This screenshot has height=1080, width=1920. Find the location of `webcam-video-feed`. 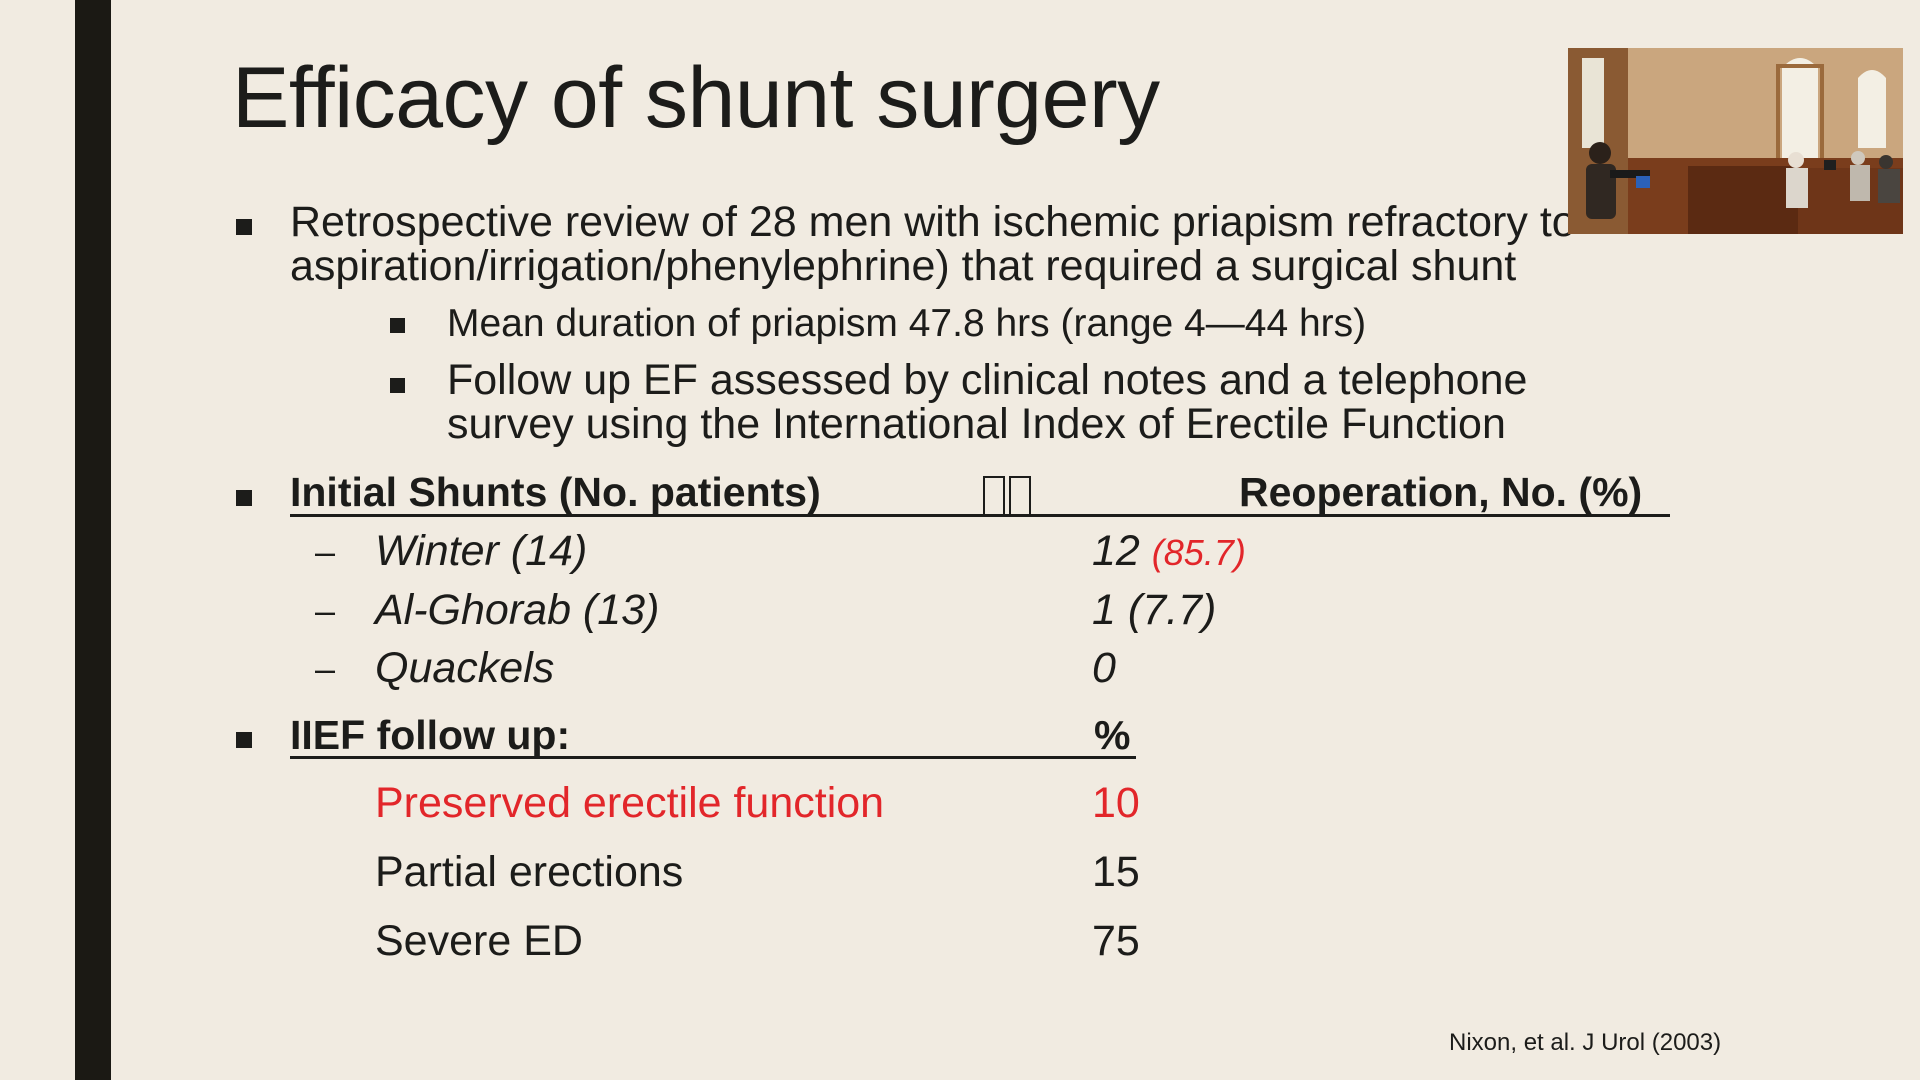

webcam-video-feed is located at coordinates (1735, 141).